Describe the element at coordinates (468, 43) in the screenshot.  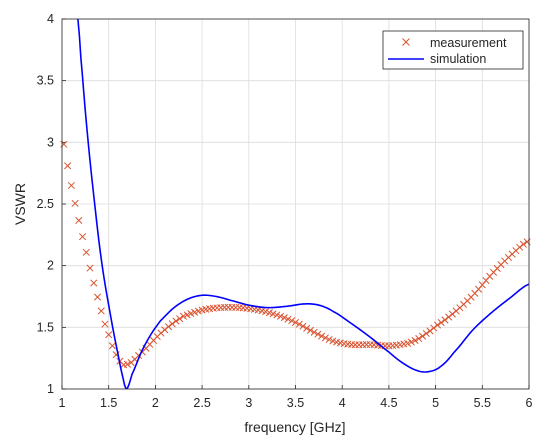
I see `legend-measurement-label: measurement` at that location.